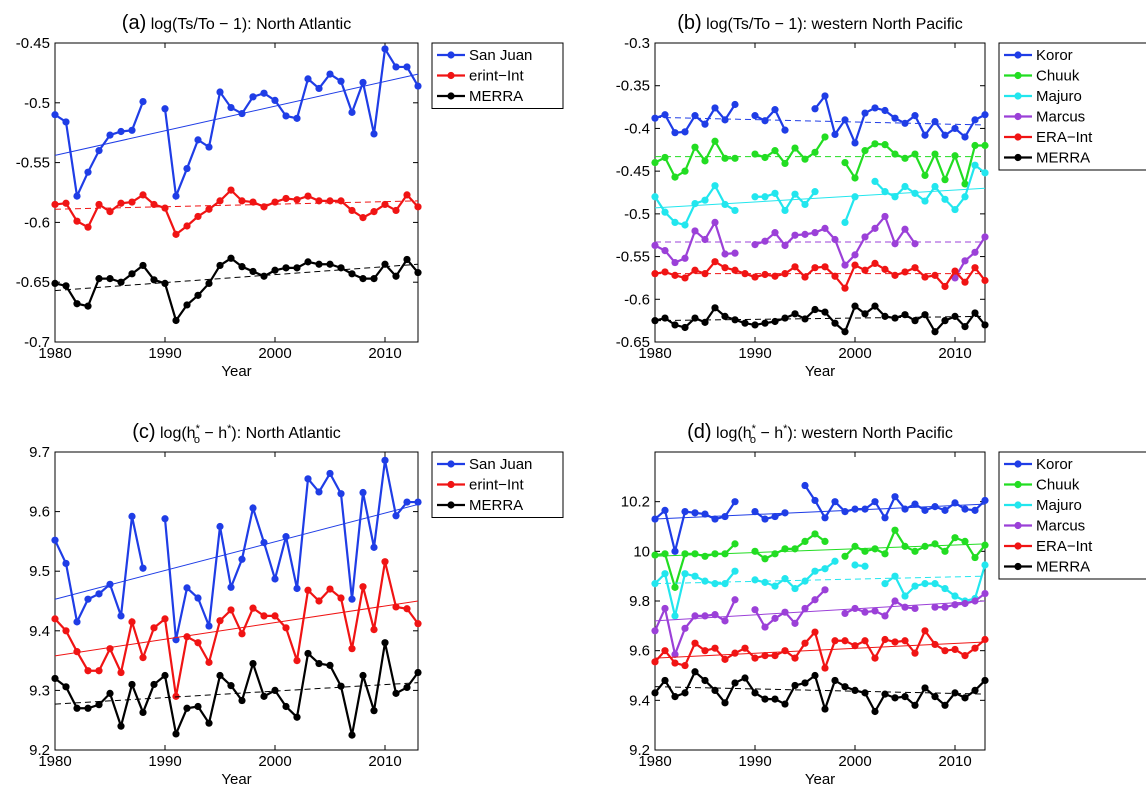  Describe the element at coordinates (33, 282) in the screenshot. I see `y-tick-label: -0.65` at that location.